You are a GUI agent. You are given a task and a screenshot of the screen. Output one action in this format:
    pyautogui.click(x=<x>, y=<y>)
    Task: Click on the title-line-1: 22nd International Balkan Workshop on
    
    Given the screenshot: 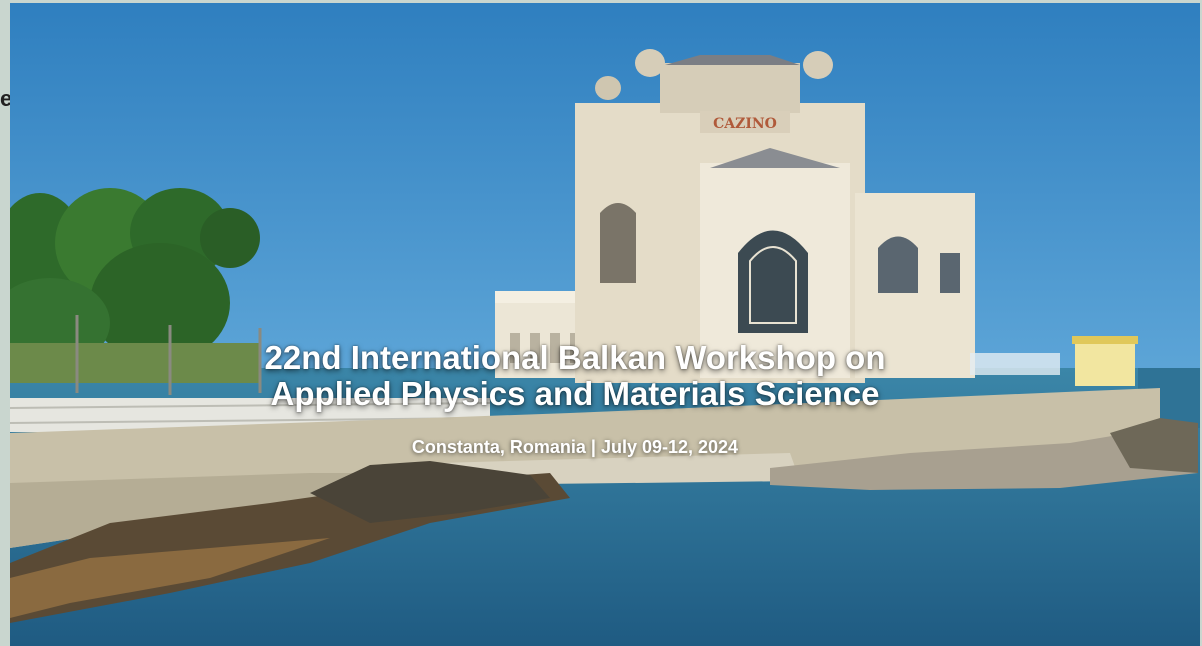 What is the action you would take?
    pyautogui.click(x=575, y=357)
    